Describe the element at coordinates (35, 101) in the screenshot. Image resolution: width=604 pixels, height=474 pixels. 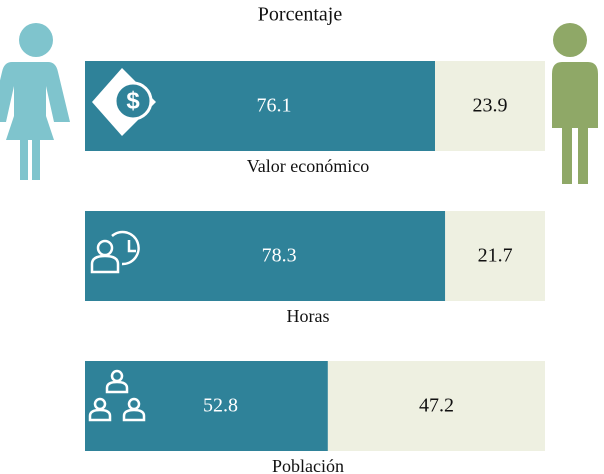
I see `woman-icon` at that location.